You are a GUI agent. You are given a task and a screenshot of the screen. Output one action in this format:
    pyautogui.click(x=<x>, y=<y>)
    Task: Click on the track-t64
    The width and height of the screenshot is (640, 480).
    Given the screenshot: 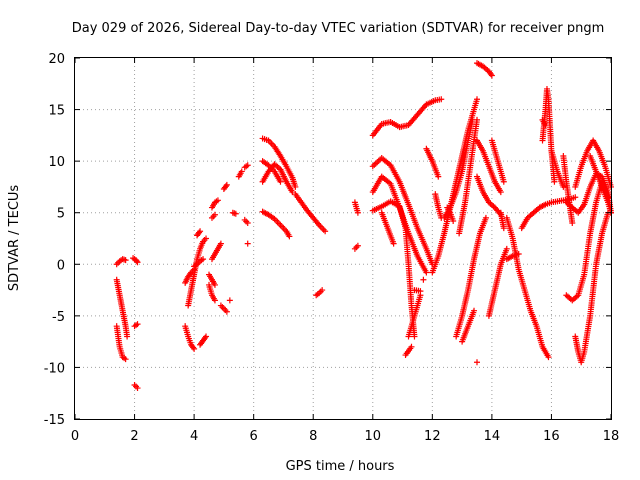 What is the action you would take?
    pyautogui.click(x=568, y=189)
    